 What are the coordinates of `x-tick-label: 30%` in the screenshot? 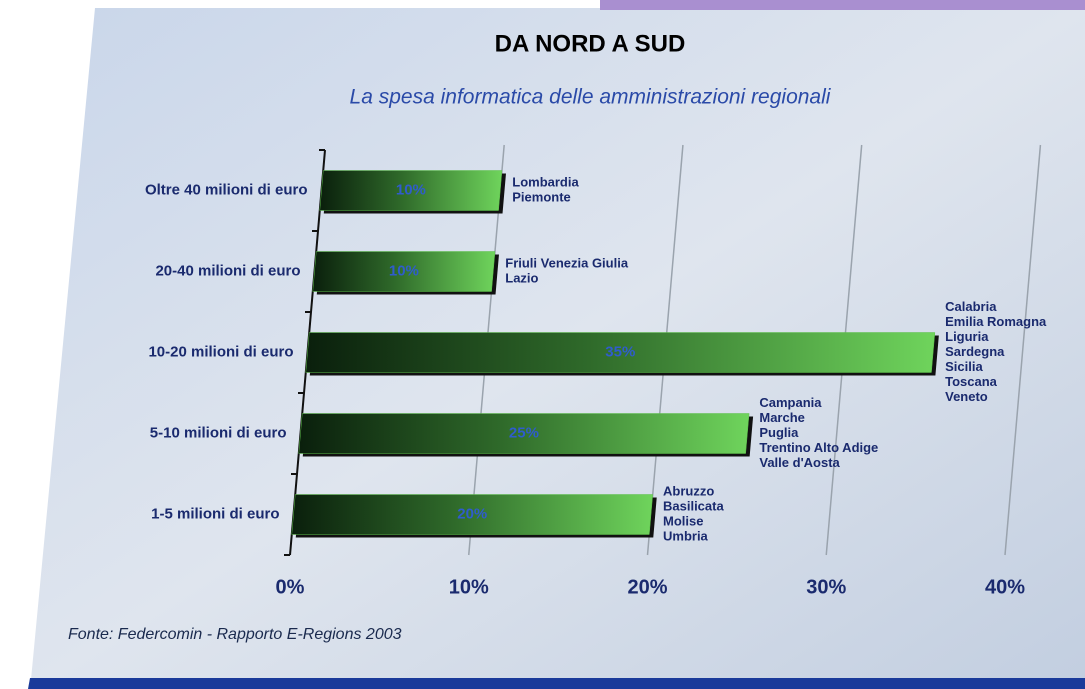 It's located at (826, 587).